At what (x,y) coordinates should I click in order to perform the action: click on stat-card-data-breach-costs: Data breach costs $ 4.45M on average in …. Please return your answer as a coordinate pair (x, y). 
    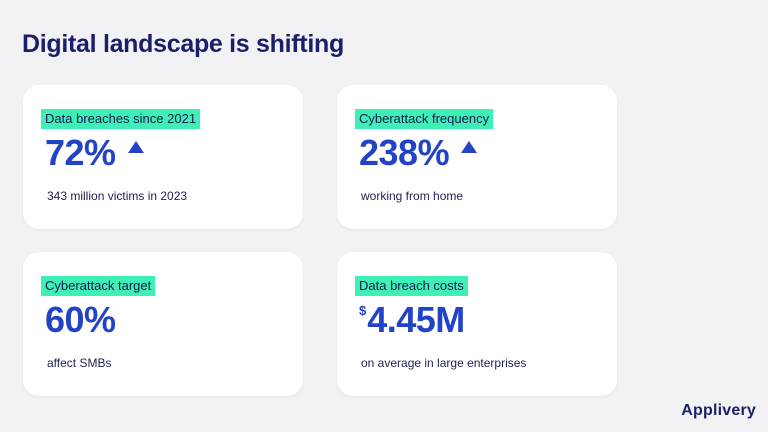
    Looking at the image, I should click on (477, 324).